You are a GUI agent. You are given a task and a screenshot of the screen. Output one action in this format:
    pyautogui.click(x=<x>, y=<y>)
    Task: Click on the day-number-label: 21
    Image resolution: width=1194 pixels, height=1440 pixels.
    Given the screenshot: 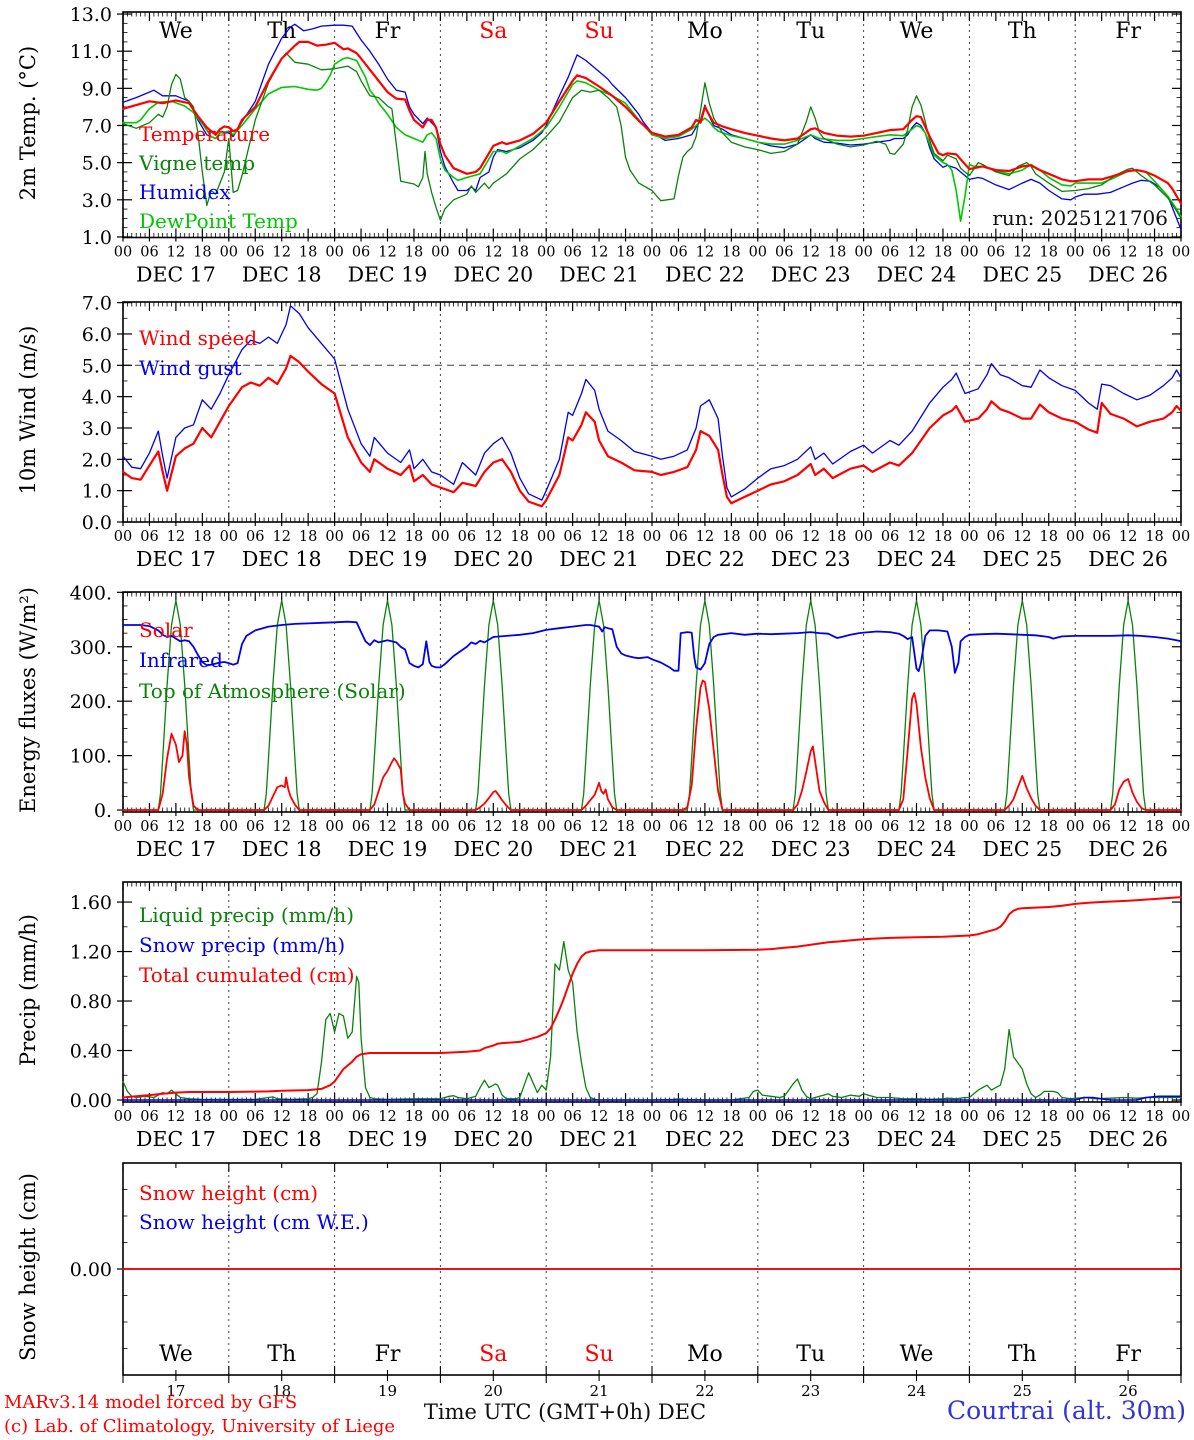 What is the action you would take?
    pyautogui.click(x=599, y=1391)
    